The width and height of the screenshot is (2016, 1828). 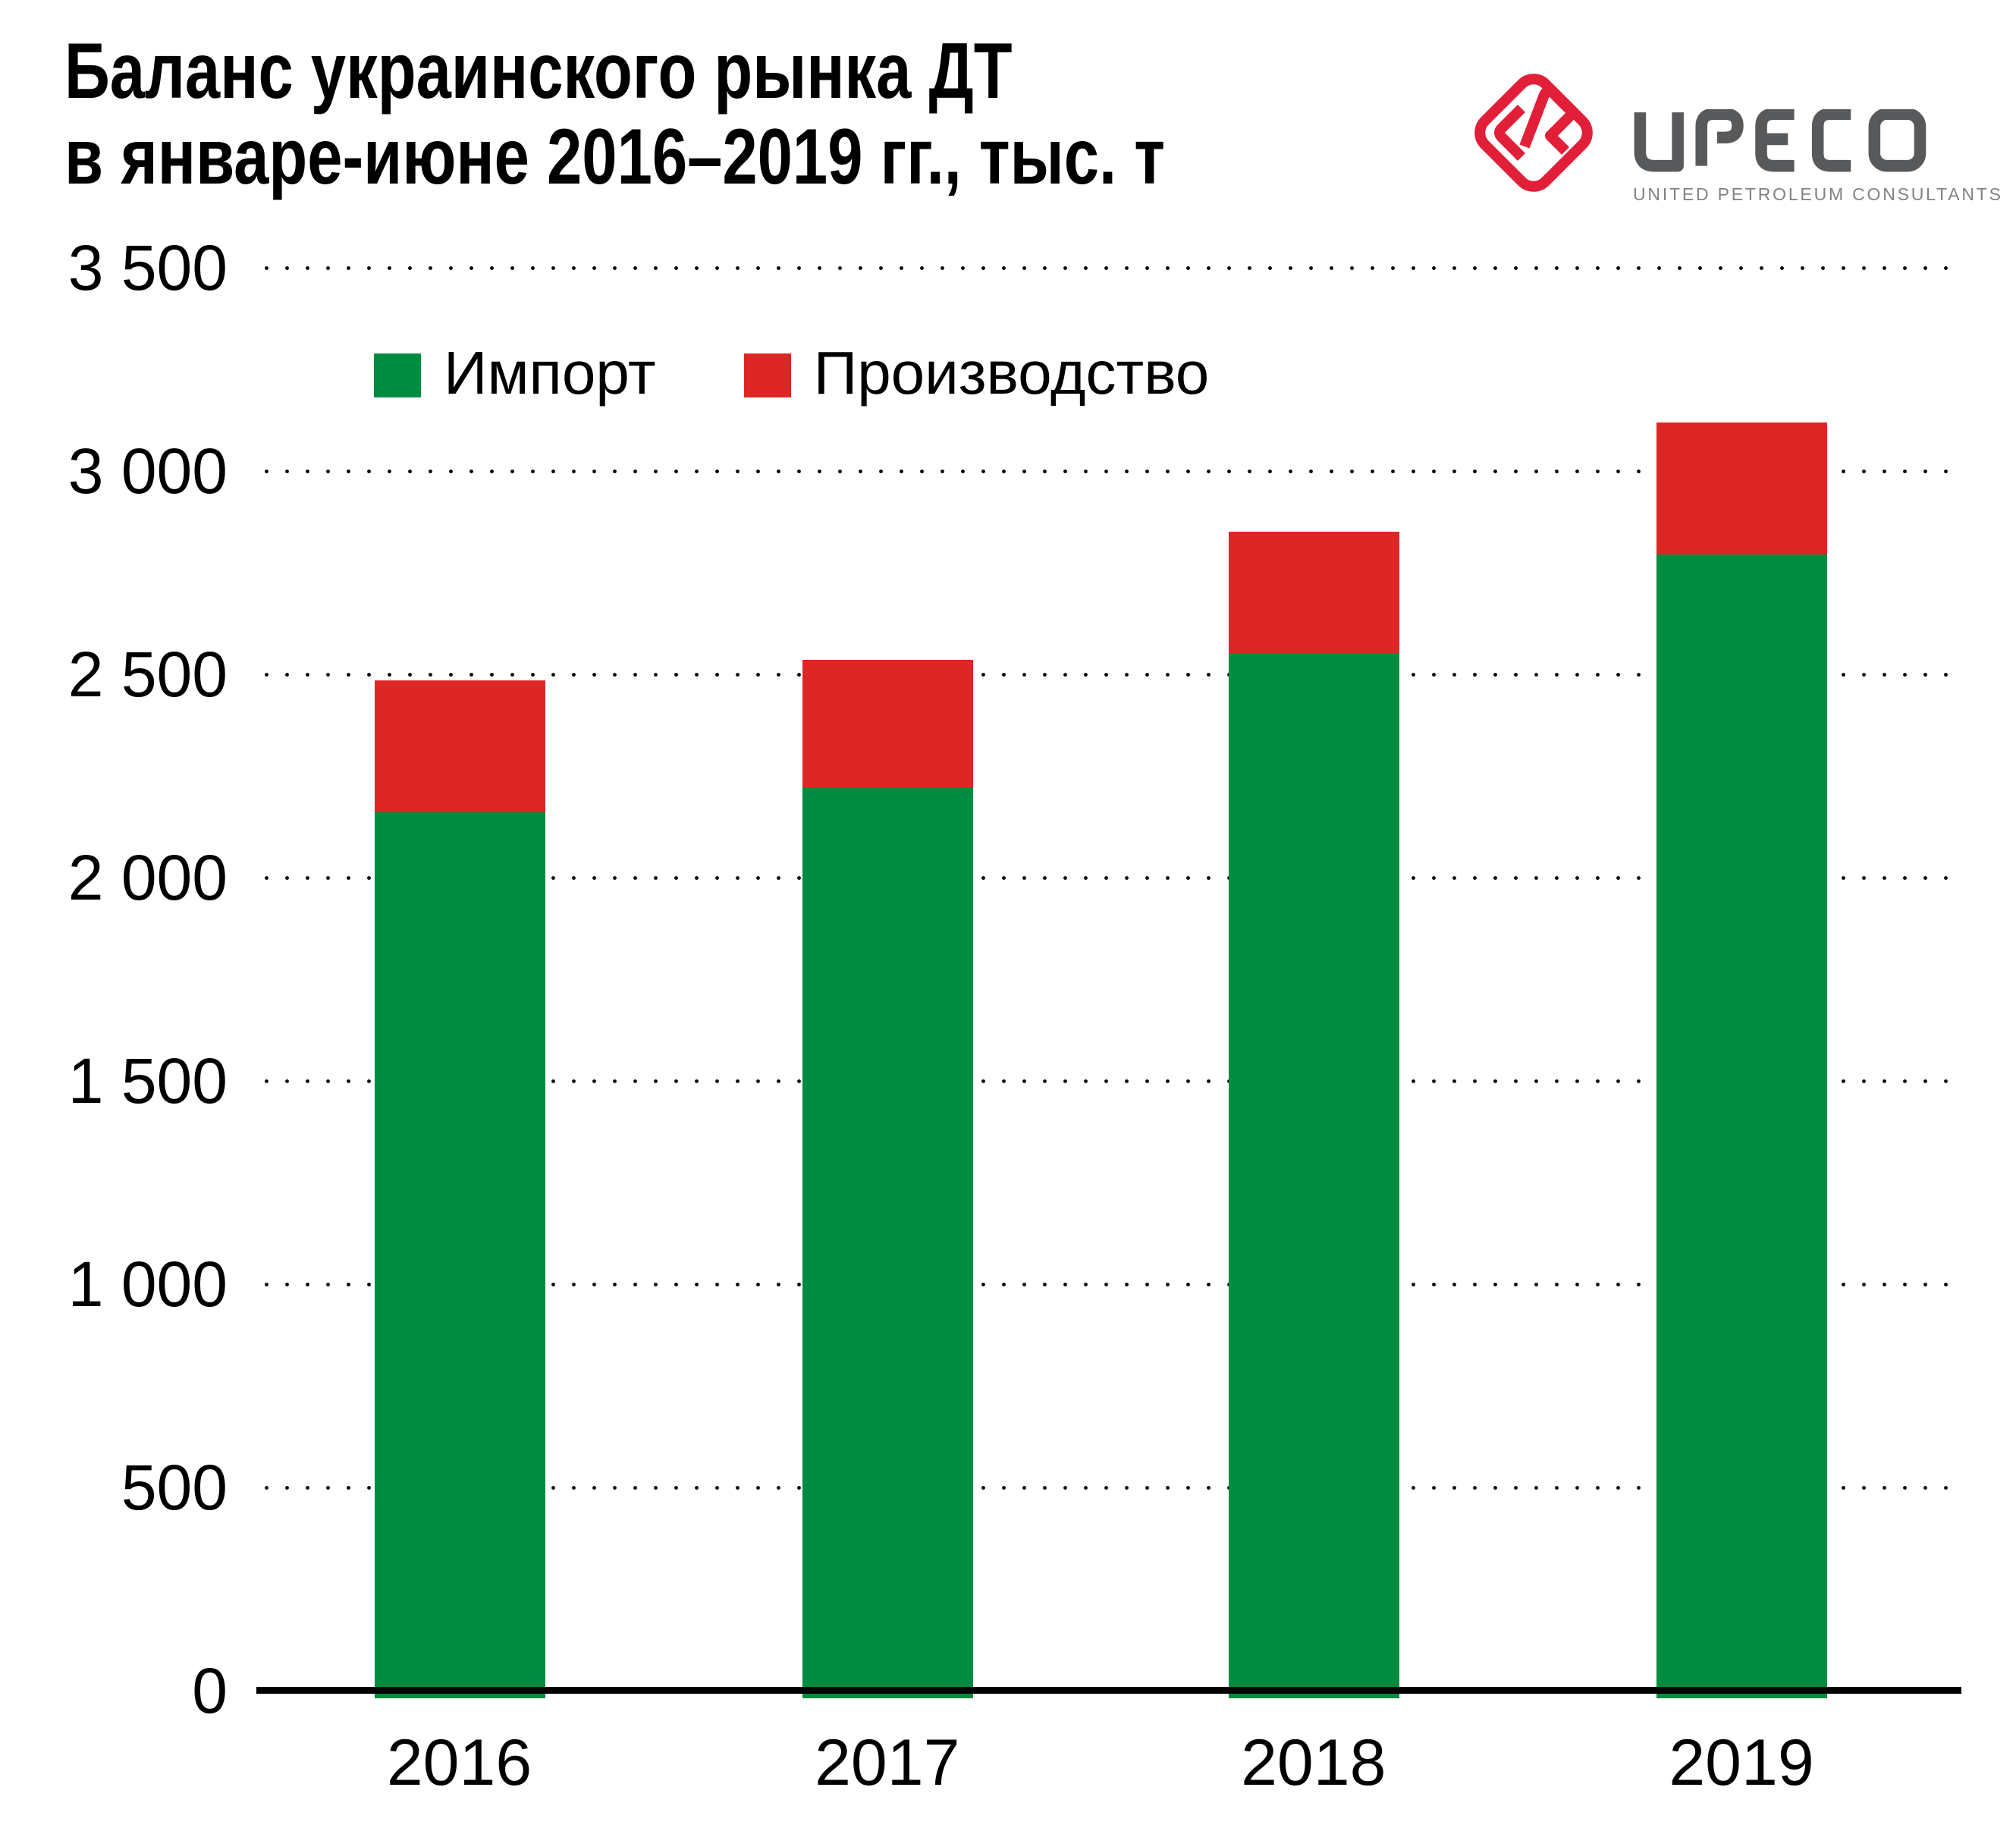 I want to click on x-tick-label-2018: 2018, so click(x=1313, y=1762).